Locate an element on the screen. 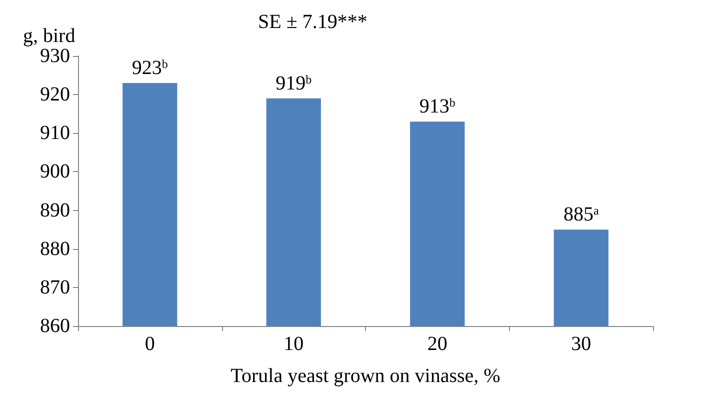 The width and height of the screenshot is (701, 406). x-tick-label: 10 is located at coordinates (294, 344).